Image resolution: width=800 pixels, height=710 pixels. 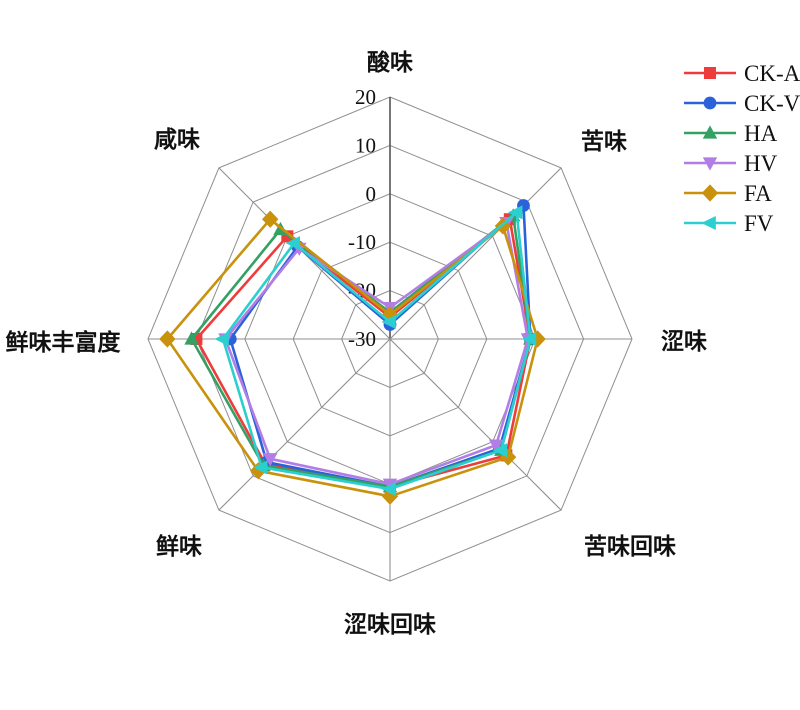 What do you see at coordinates (390, 624) in the screenshot?
I see `axis-label: 涩味回味` at bounding box center [390, 624].